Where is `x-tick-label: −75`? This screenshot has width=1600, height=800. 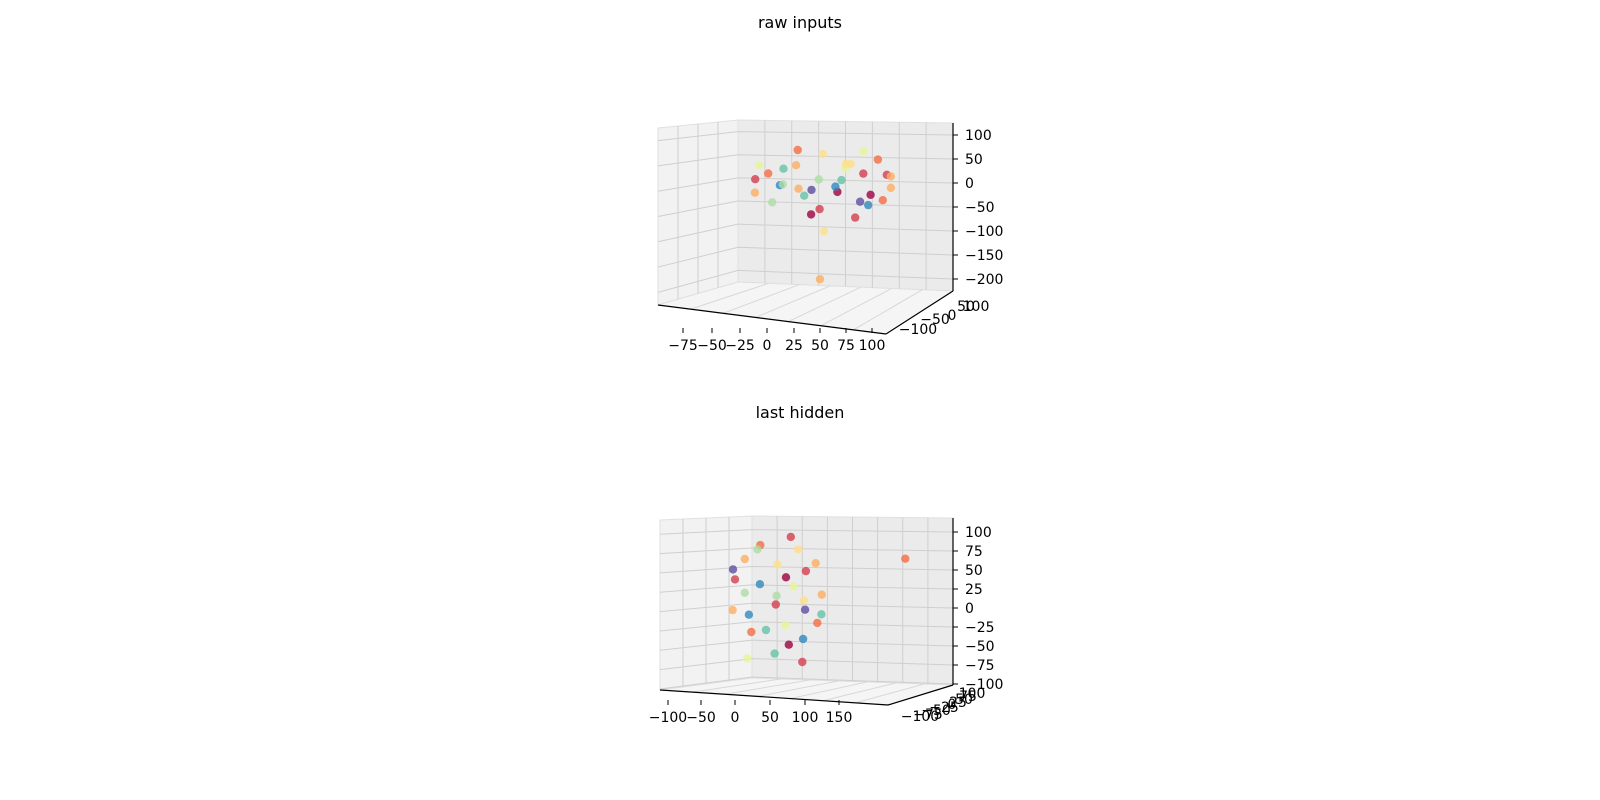
x-tick-label: −75 is located at coordinates (683, 346).